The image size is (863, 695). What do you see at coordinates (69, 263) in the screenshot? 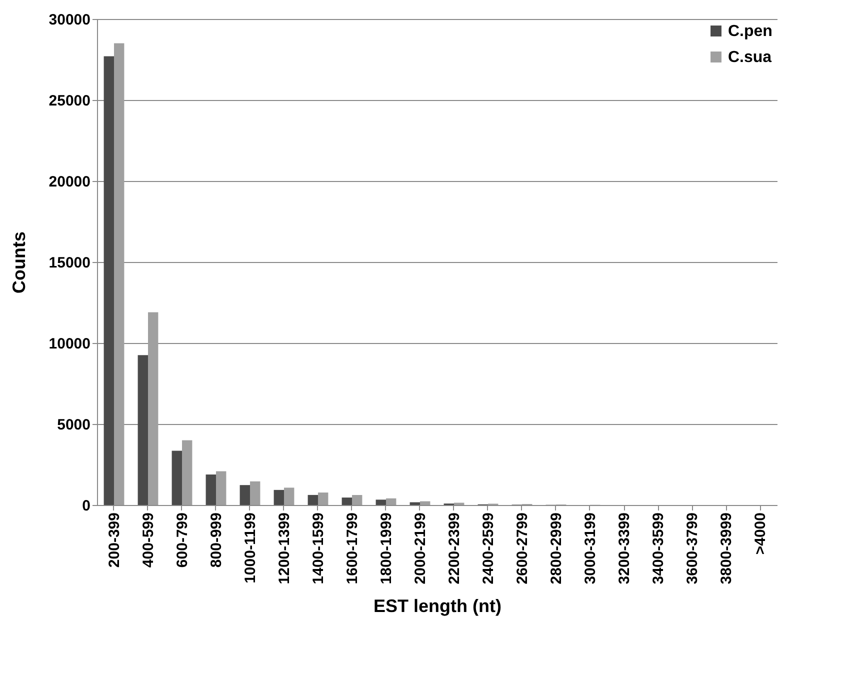
I see `y-tick-label: 15000` at bounding box center [69, 263].